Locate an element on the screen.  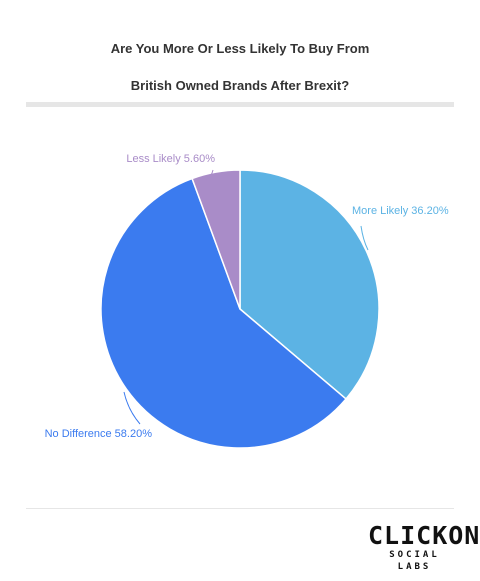
logo-tagline: SOCIAL LABS is located at coordinates (414, 561).